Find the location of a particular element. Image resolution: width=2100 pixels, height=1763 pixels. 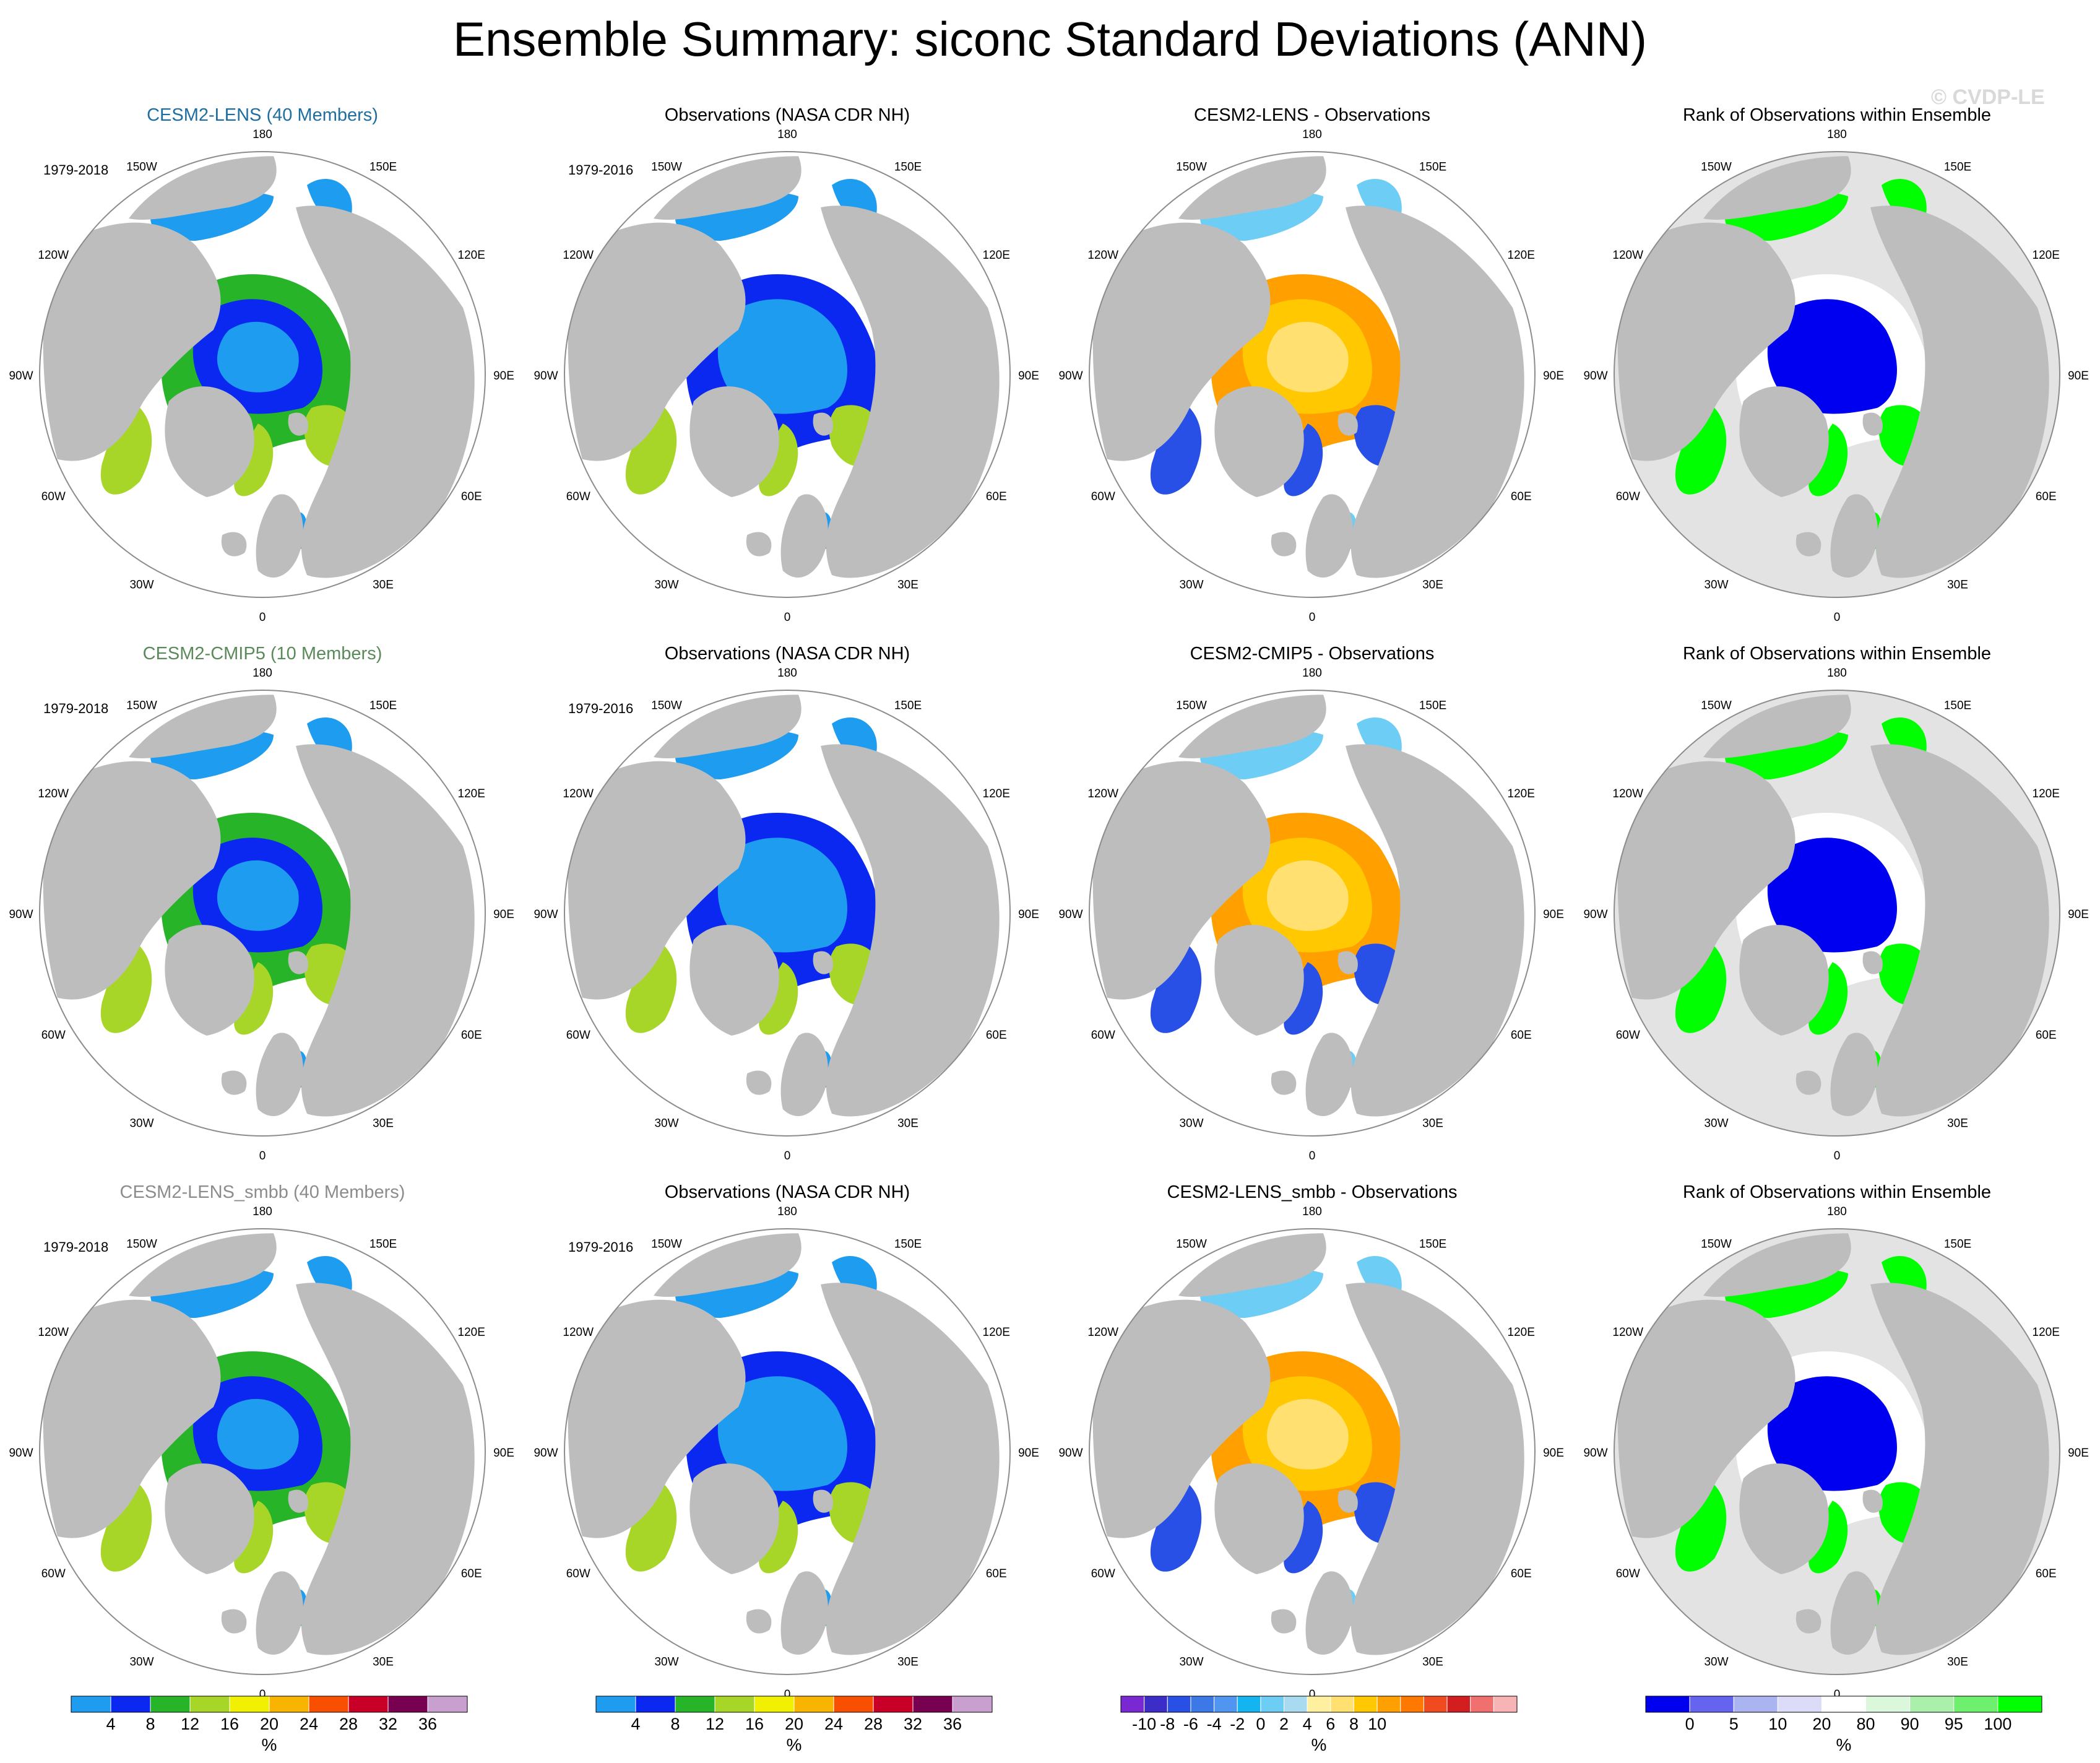

colorbar-tick-label: 95 is located at coordinates (1954, 1724).